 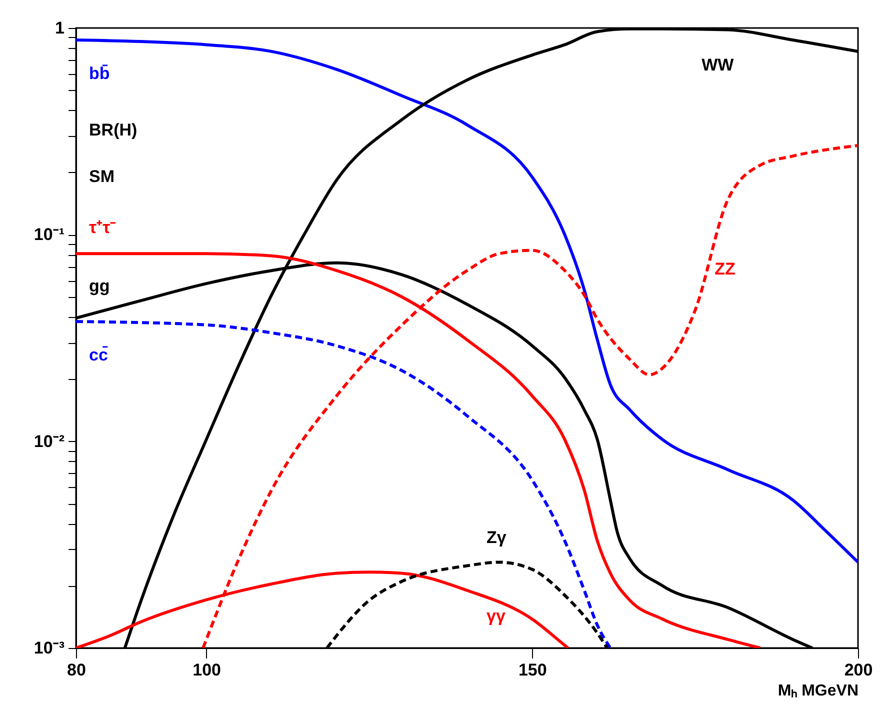 I want to click on annotation: SM, so click(x=102, y=176).